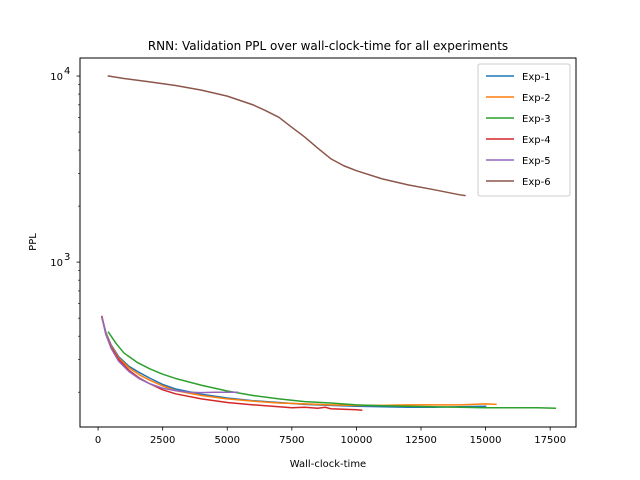  What do you see at coordinates (330, 436) in the screenshot?
I see `x-axis: 0 2500 5000 7500 10000 12500 15000 17500` at bounding box center [330, 436].